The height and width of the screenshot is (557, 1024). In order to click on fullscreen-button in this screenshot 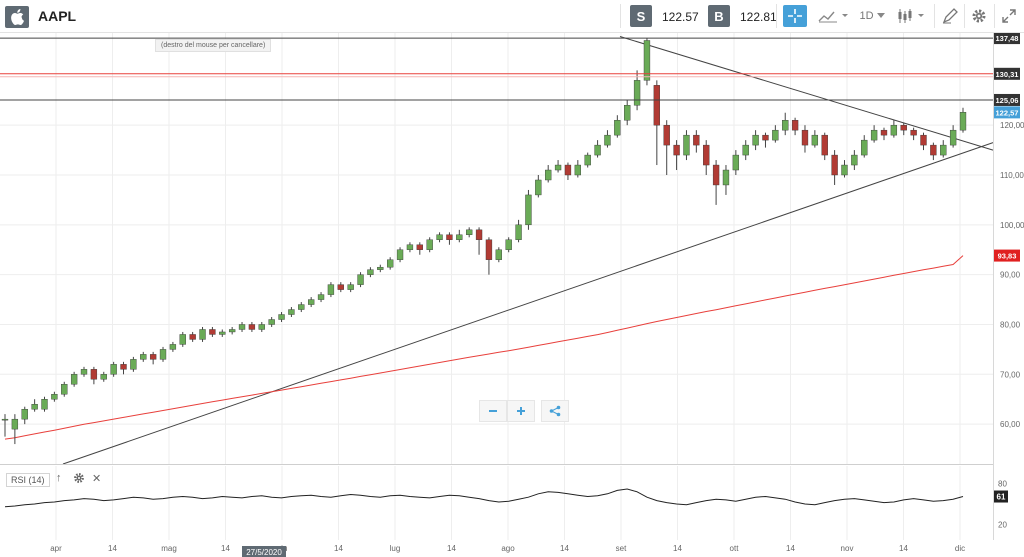, I will do `click(1009, 16)`.